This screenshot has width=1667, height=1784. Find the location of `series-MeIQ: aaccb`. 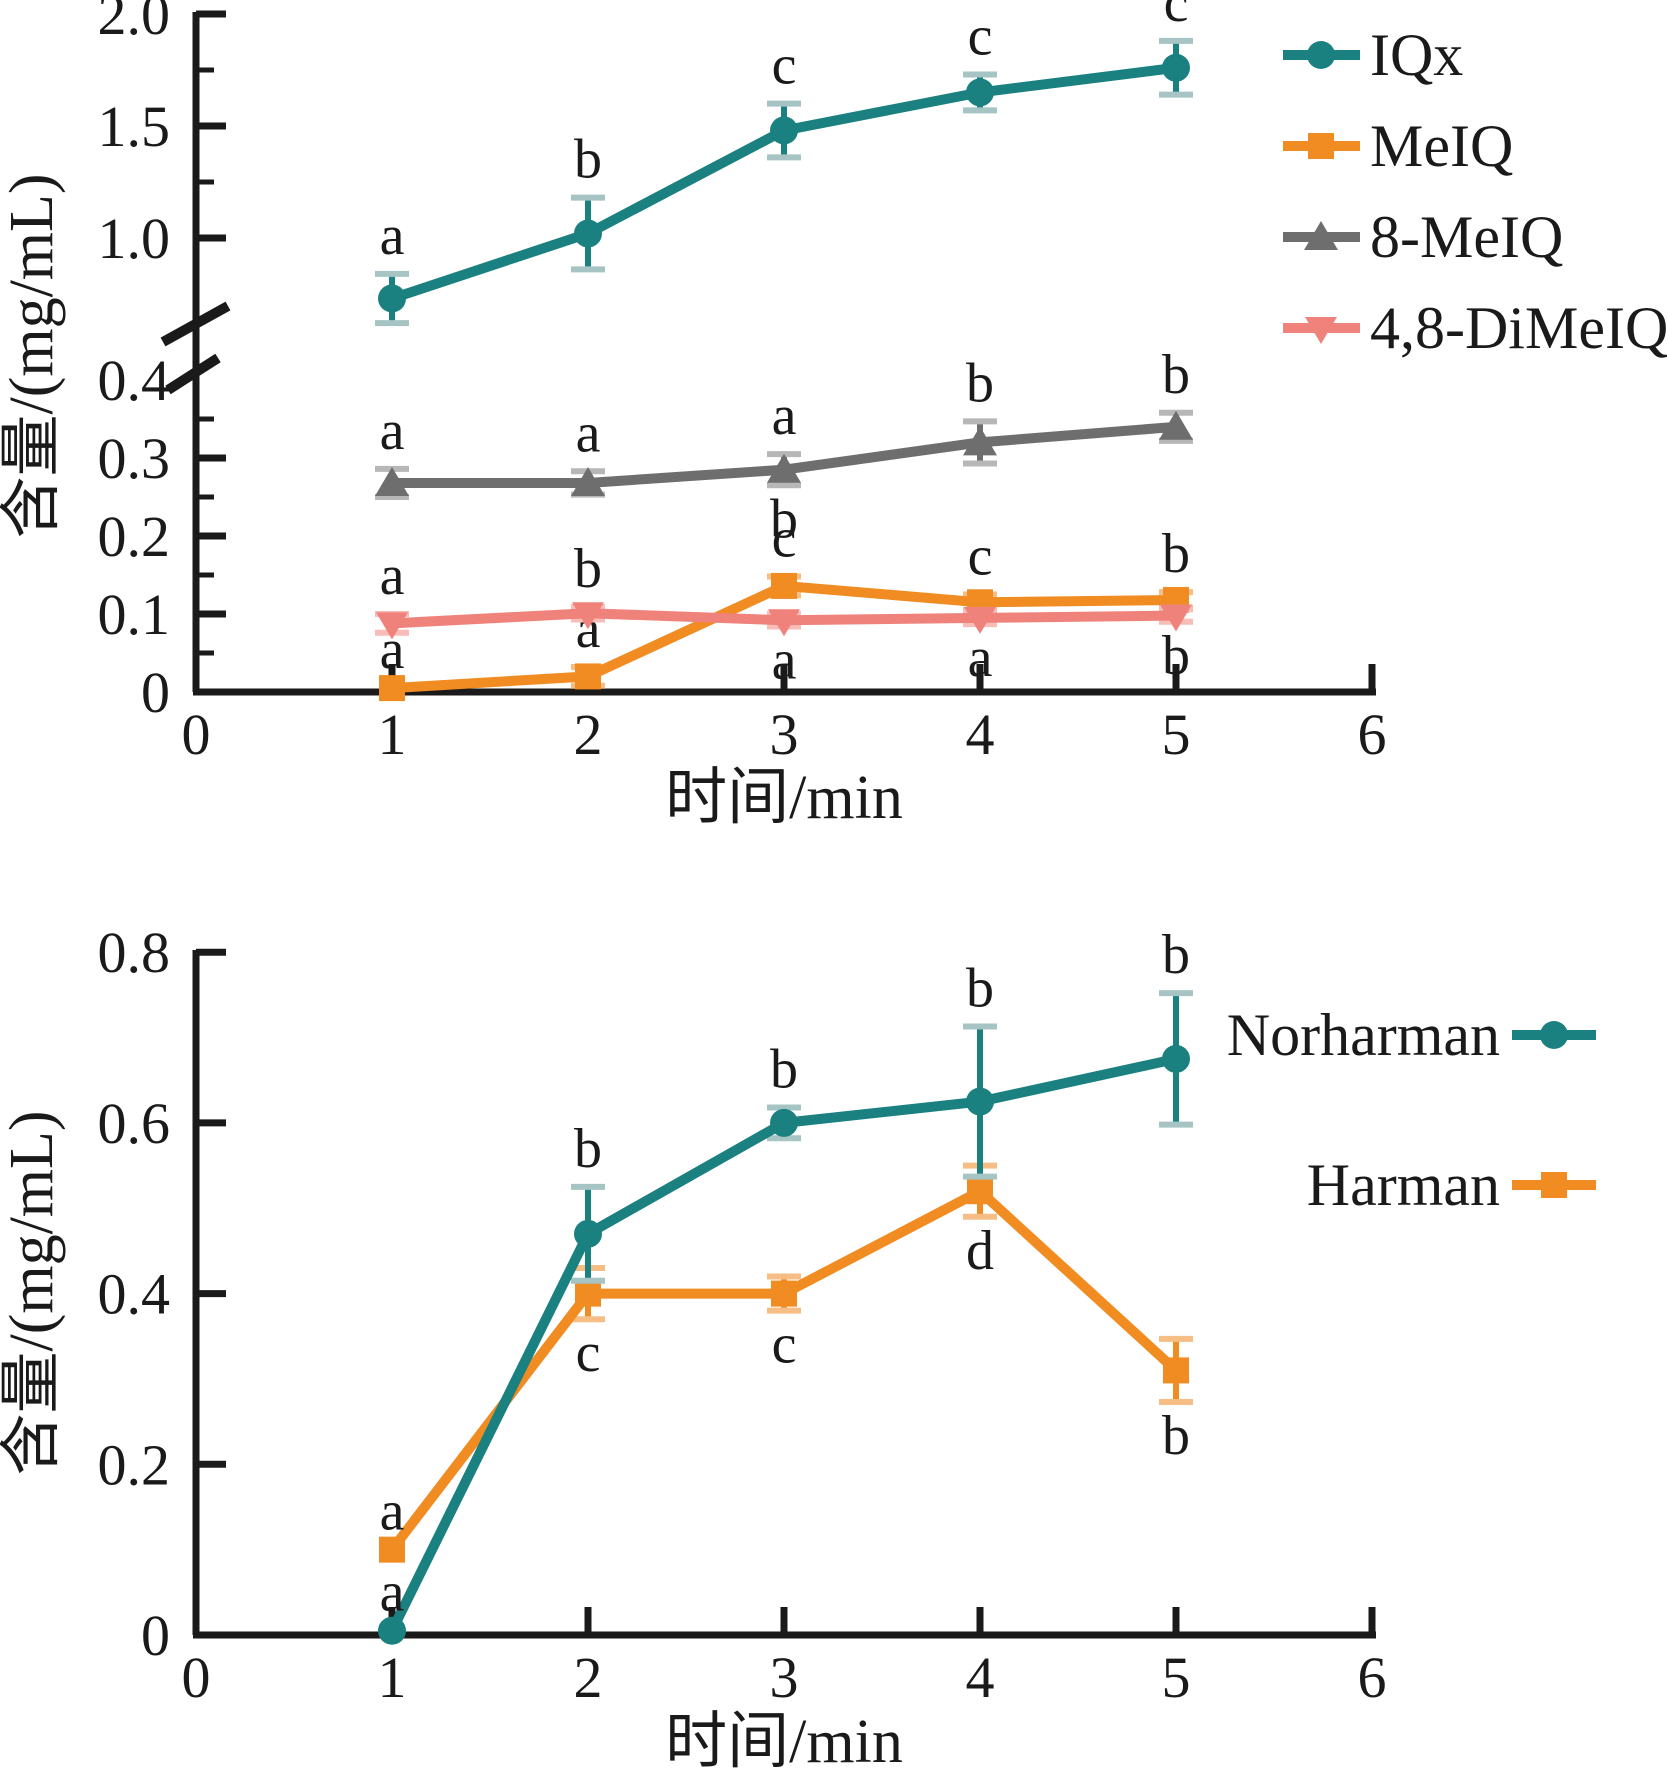

series-MeIQ: aaccb is located at coordinates (786, 605).